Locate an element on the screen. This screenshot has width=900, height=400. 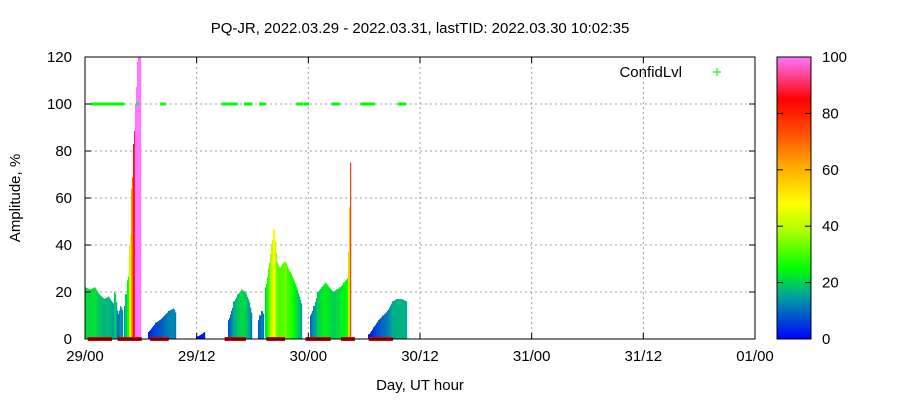
y-tick-label: 80 is located at coordinates (63, 151).